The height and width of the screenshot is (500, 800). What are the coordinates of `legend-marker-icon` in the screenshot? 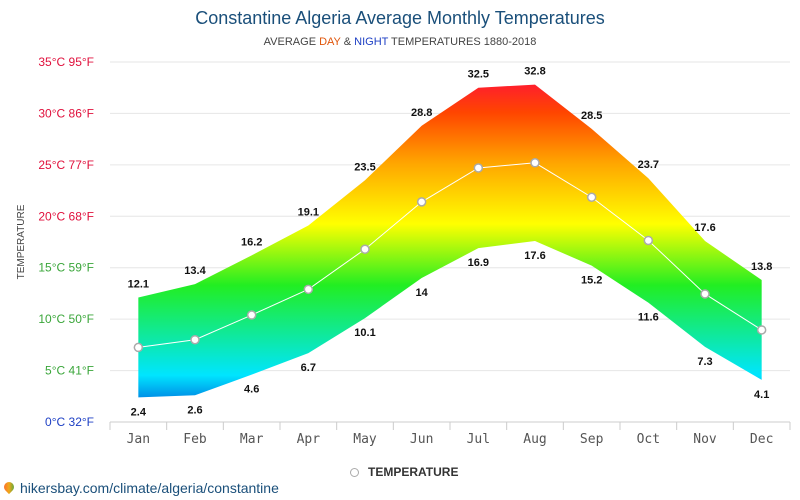 It's located at (354, 472).